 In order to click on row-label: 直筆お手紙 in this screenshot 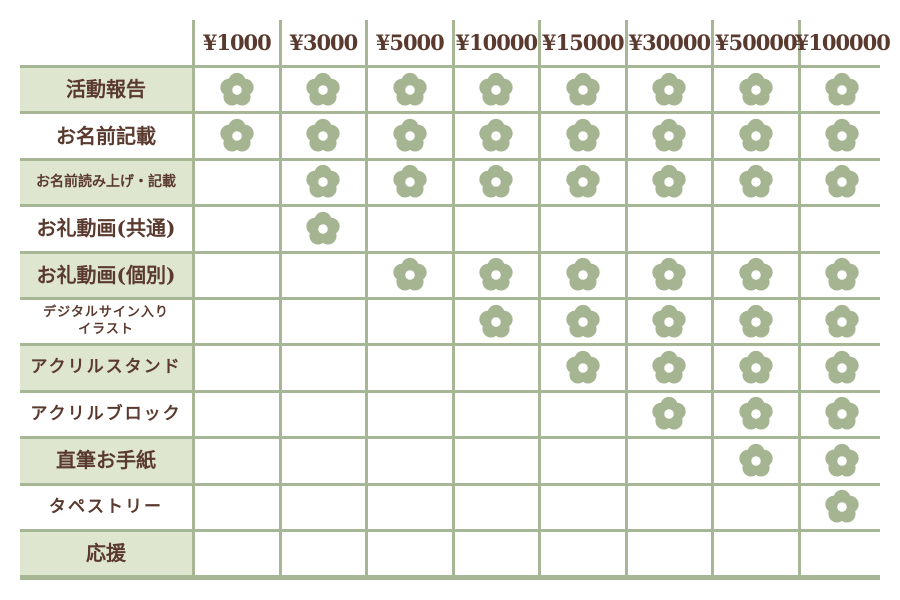, I will do `click(106, 461)`.